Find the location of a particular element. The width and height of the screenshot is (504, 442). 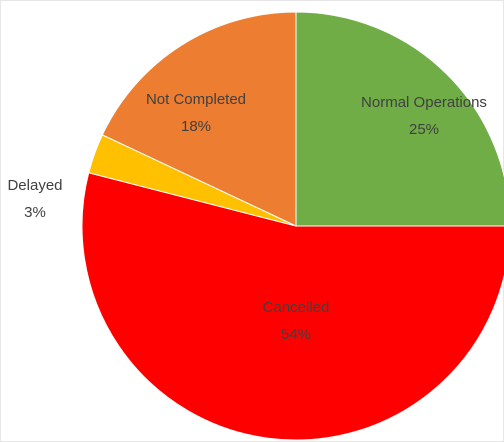

slice-label: Delayed is located at coordinates (34, 185).